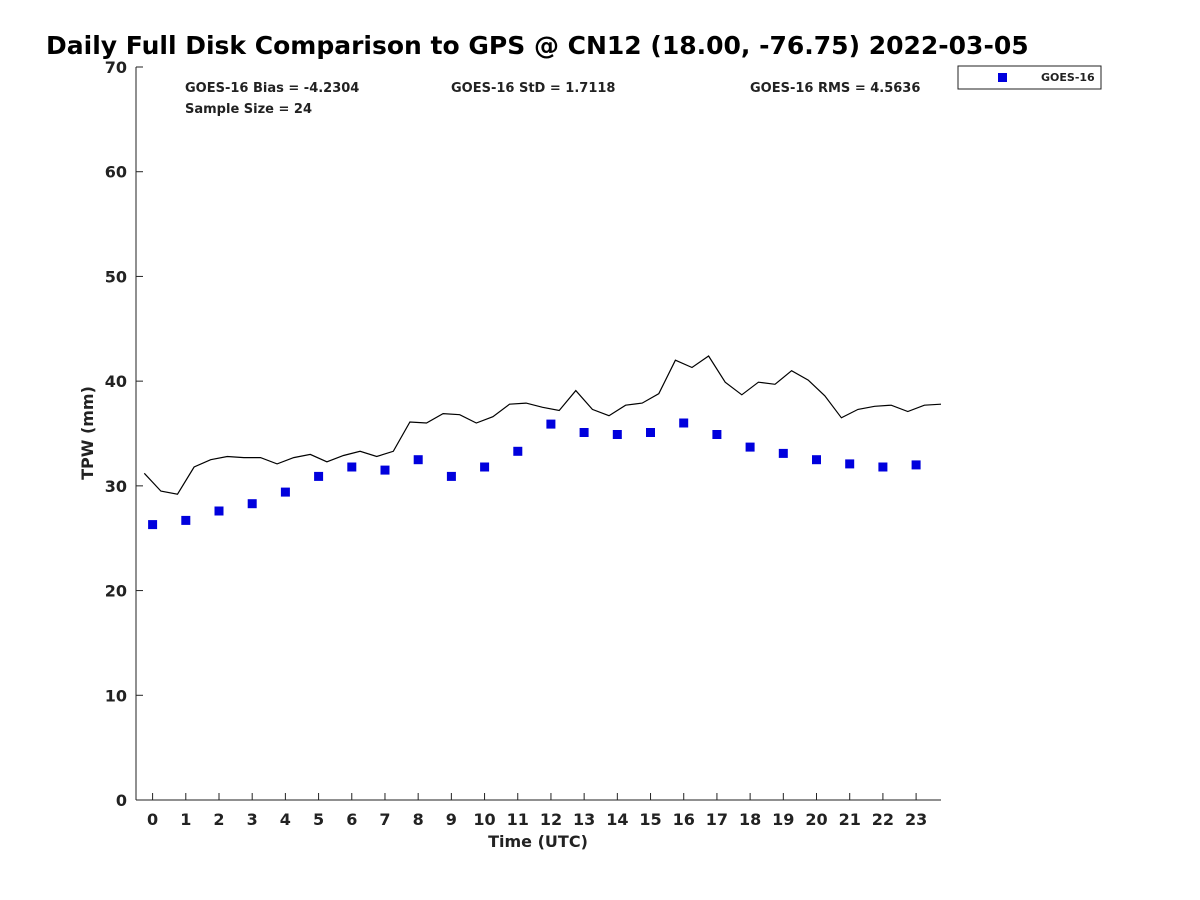  I want to click on y-tick-label: 30, so click(116, 486).